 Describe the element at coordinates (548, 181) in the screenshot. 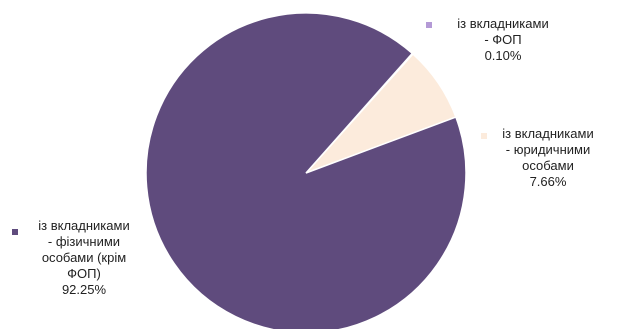

I see `slice-value-legal-entities: 7.66%` at that location.